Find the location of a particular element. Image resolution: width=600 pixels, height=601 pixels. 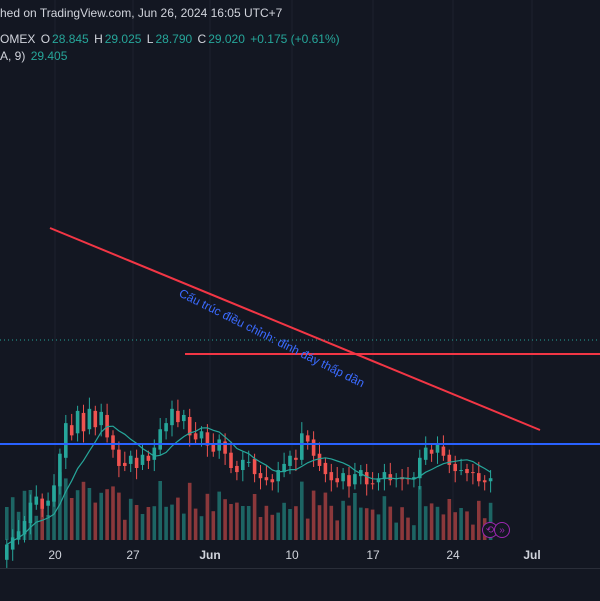

ma-value: 29.405 is located at coordinates (49, 56).